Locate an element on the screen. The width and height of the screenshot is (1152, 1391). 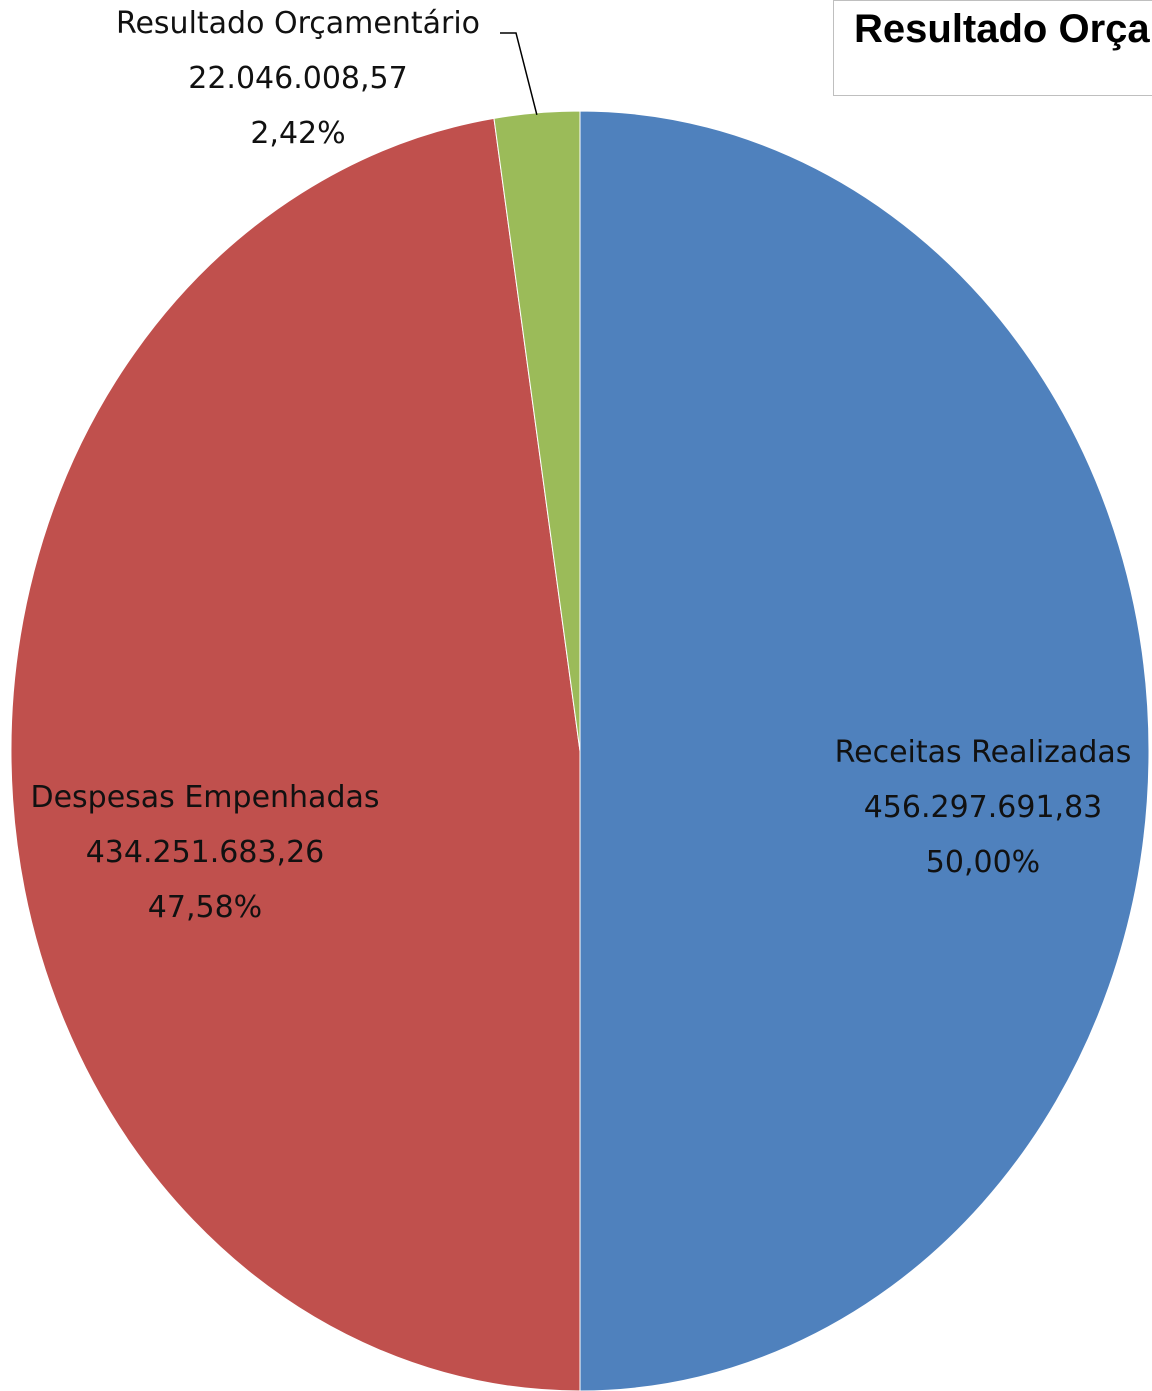
data-label-receitas-realizadas: Receitas Realizadas 456.297.691,83 50,00% is located at coordinates (983, 807).